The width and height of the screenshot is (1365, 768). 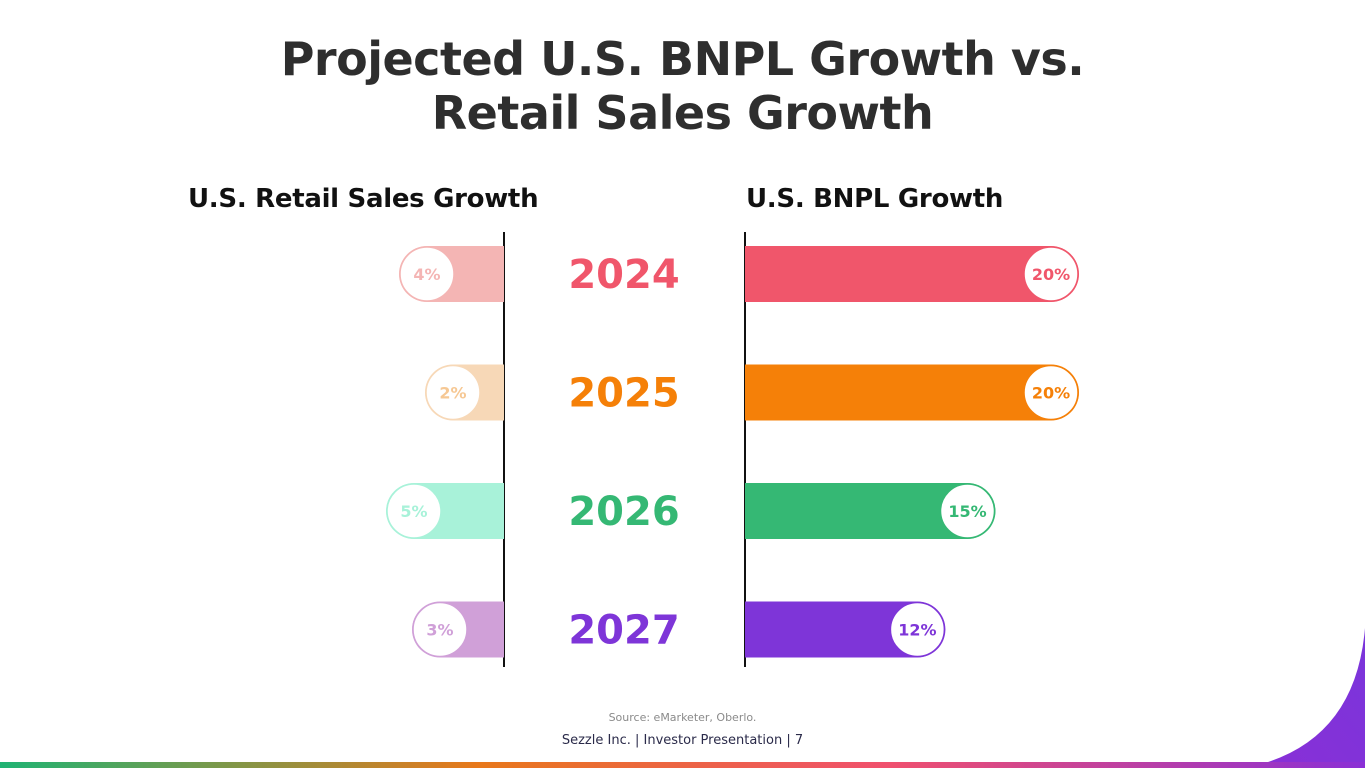 What do you see at coordinates (682, 765) in the screenshot?
I see `brand-gradient-bar` at bounding box center [682, 765].